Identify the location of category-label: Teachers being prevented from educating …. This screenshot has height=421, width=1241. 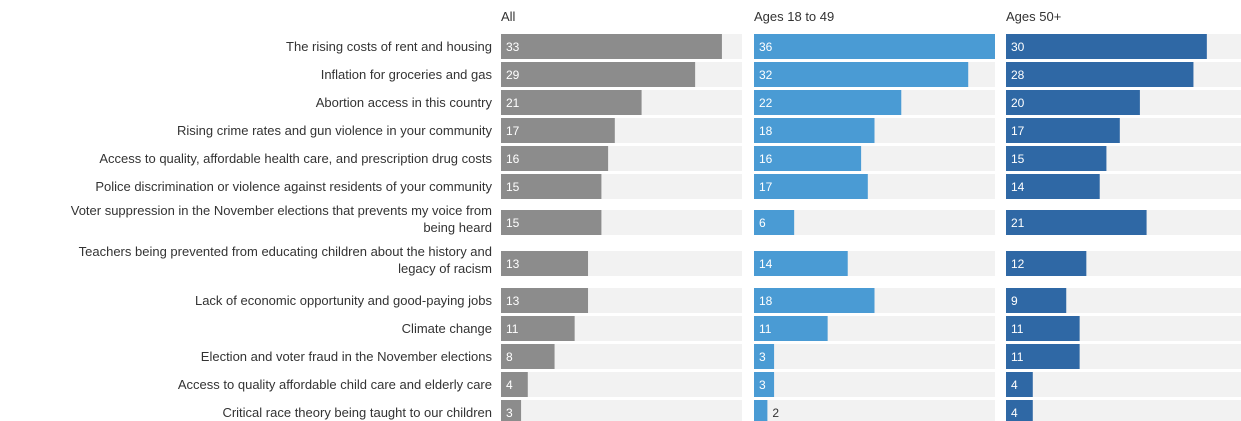
(285, 260).